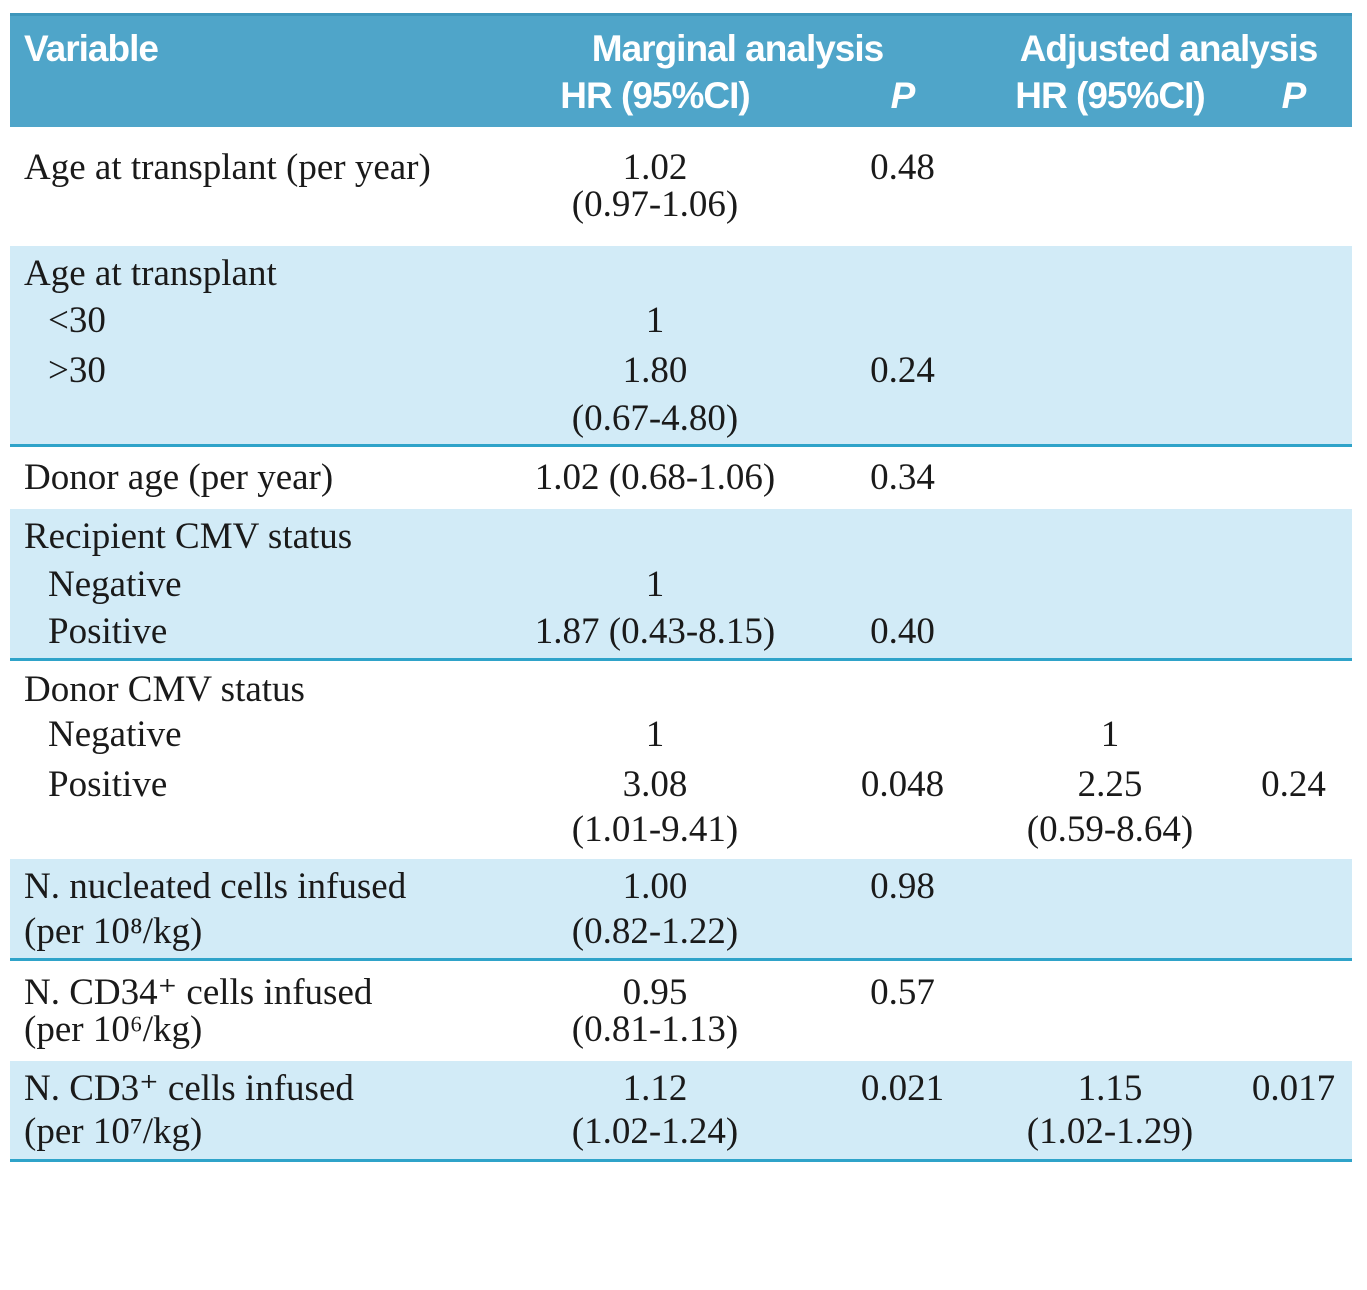 This screenshot has width=1367, height=1290. What do you see at coordinates (1169, 42) in the screenshot?
I see `column-group-adjusted-analysis: Adjusted analysis` at bounding box center [1169, 42].